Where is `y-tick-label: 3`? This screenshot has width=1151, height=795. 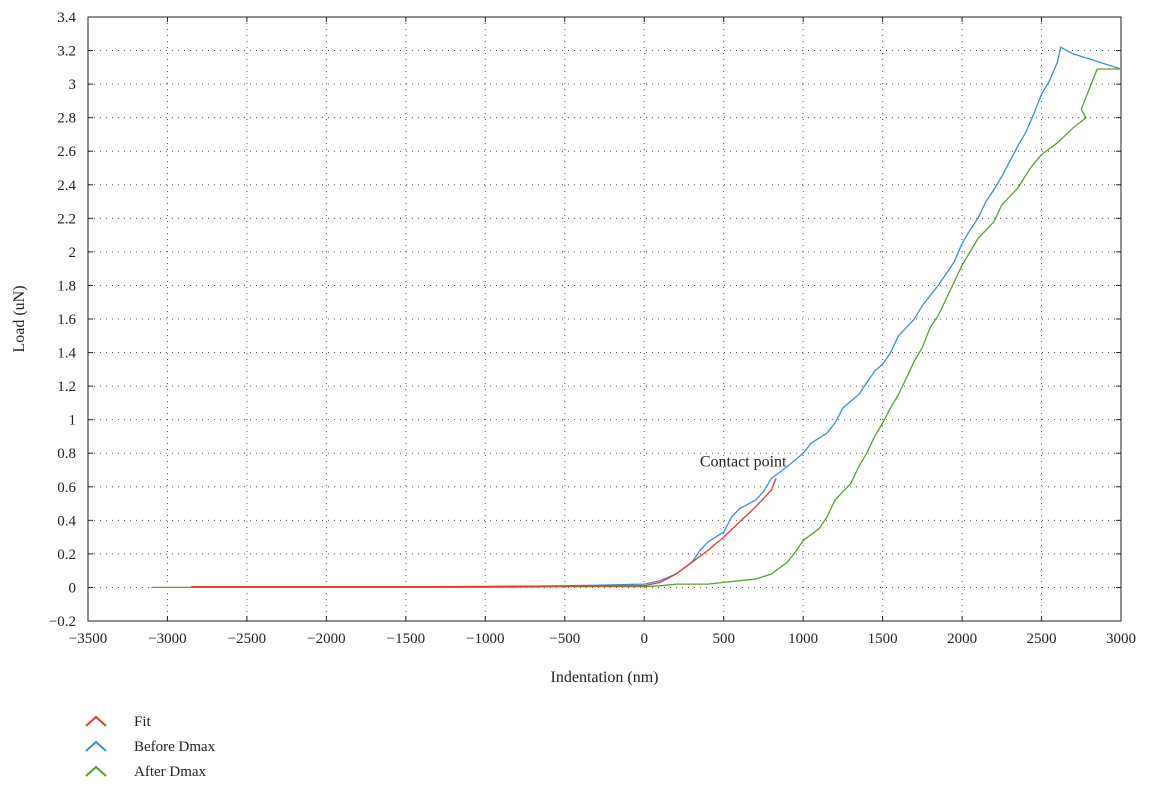 y-tick-label: 3 is located at coordinates (73, 85).